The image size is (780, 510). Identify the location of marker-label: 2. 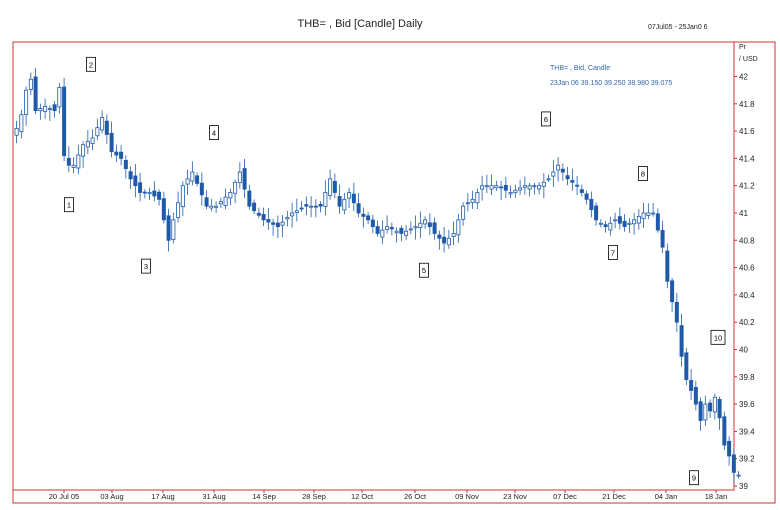
(91, 64).